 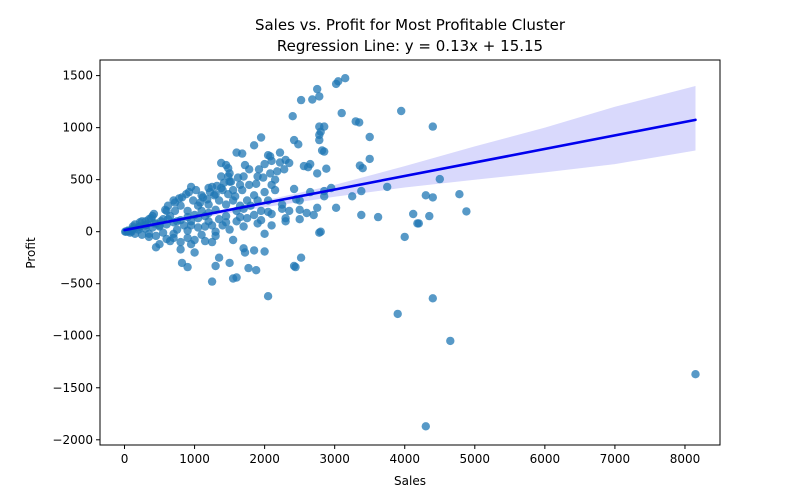 I want to click on x-tick-label: 7000, so click(x=615, y=459).